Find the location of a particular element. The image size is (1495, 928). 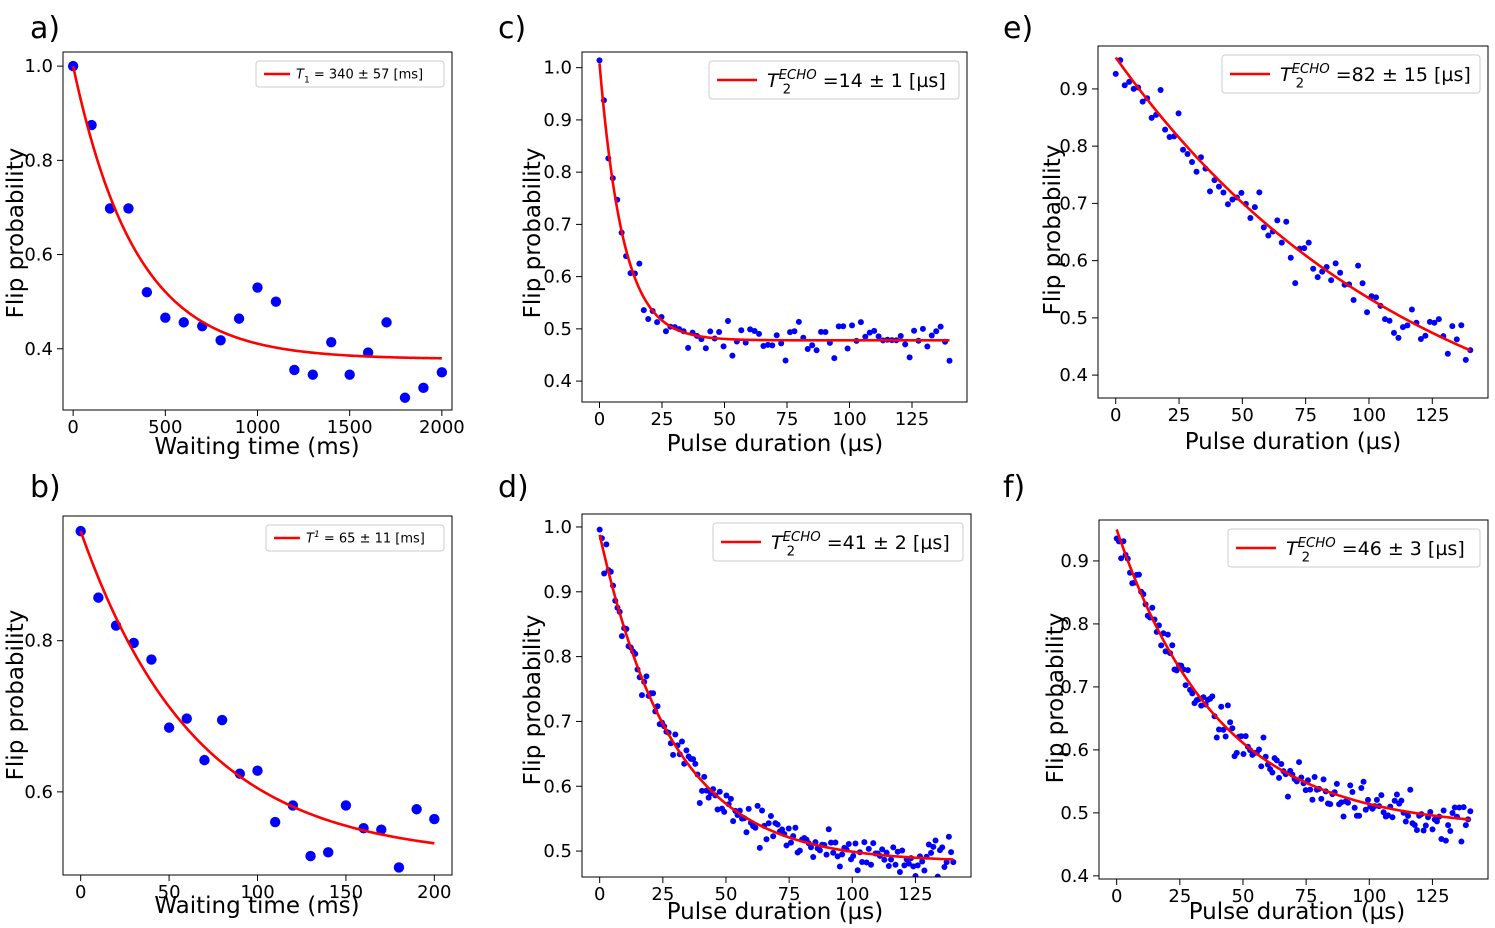

chart-panel: 0 50 100 150 200 0.6 0.8 T1 = 65 ± 11 [ms] is located at coordinates (238, 709).